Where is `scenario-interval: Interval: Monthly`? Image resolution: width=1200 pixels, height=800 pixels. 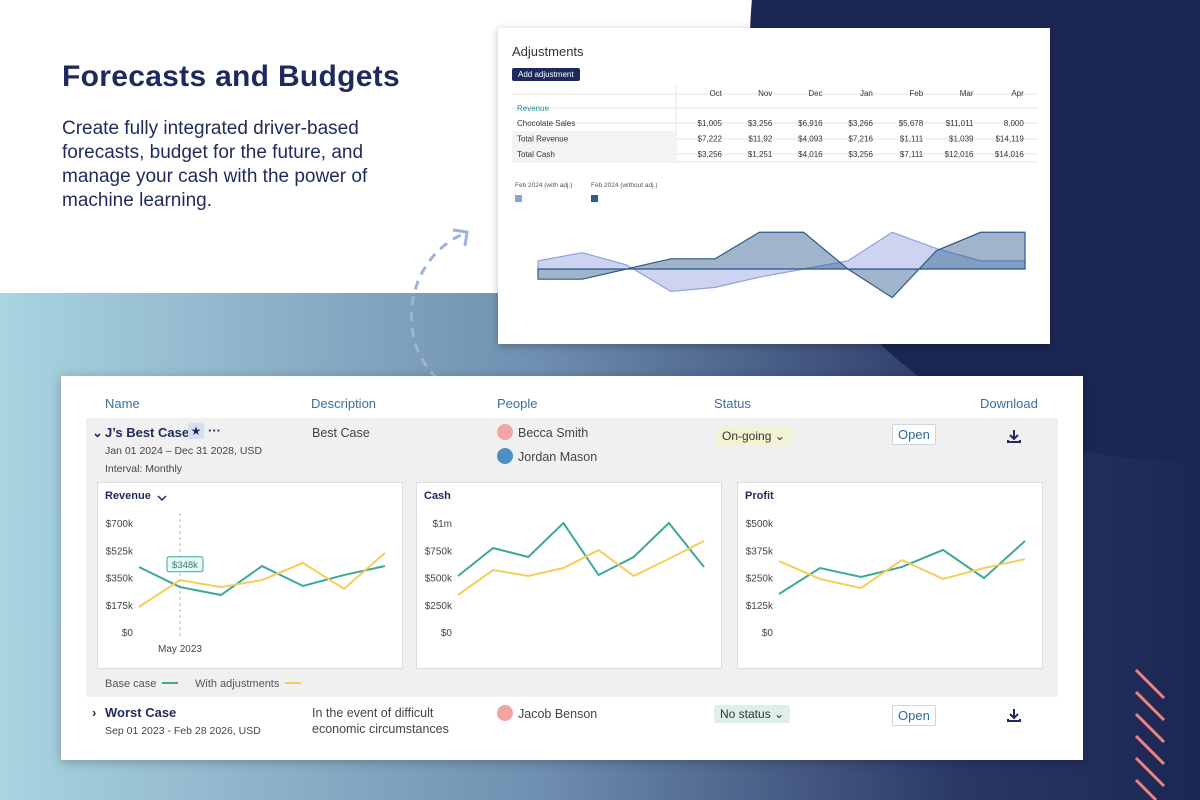
scenario-interval: Interval: Monthly is located at coordinates (144, 469).